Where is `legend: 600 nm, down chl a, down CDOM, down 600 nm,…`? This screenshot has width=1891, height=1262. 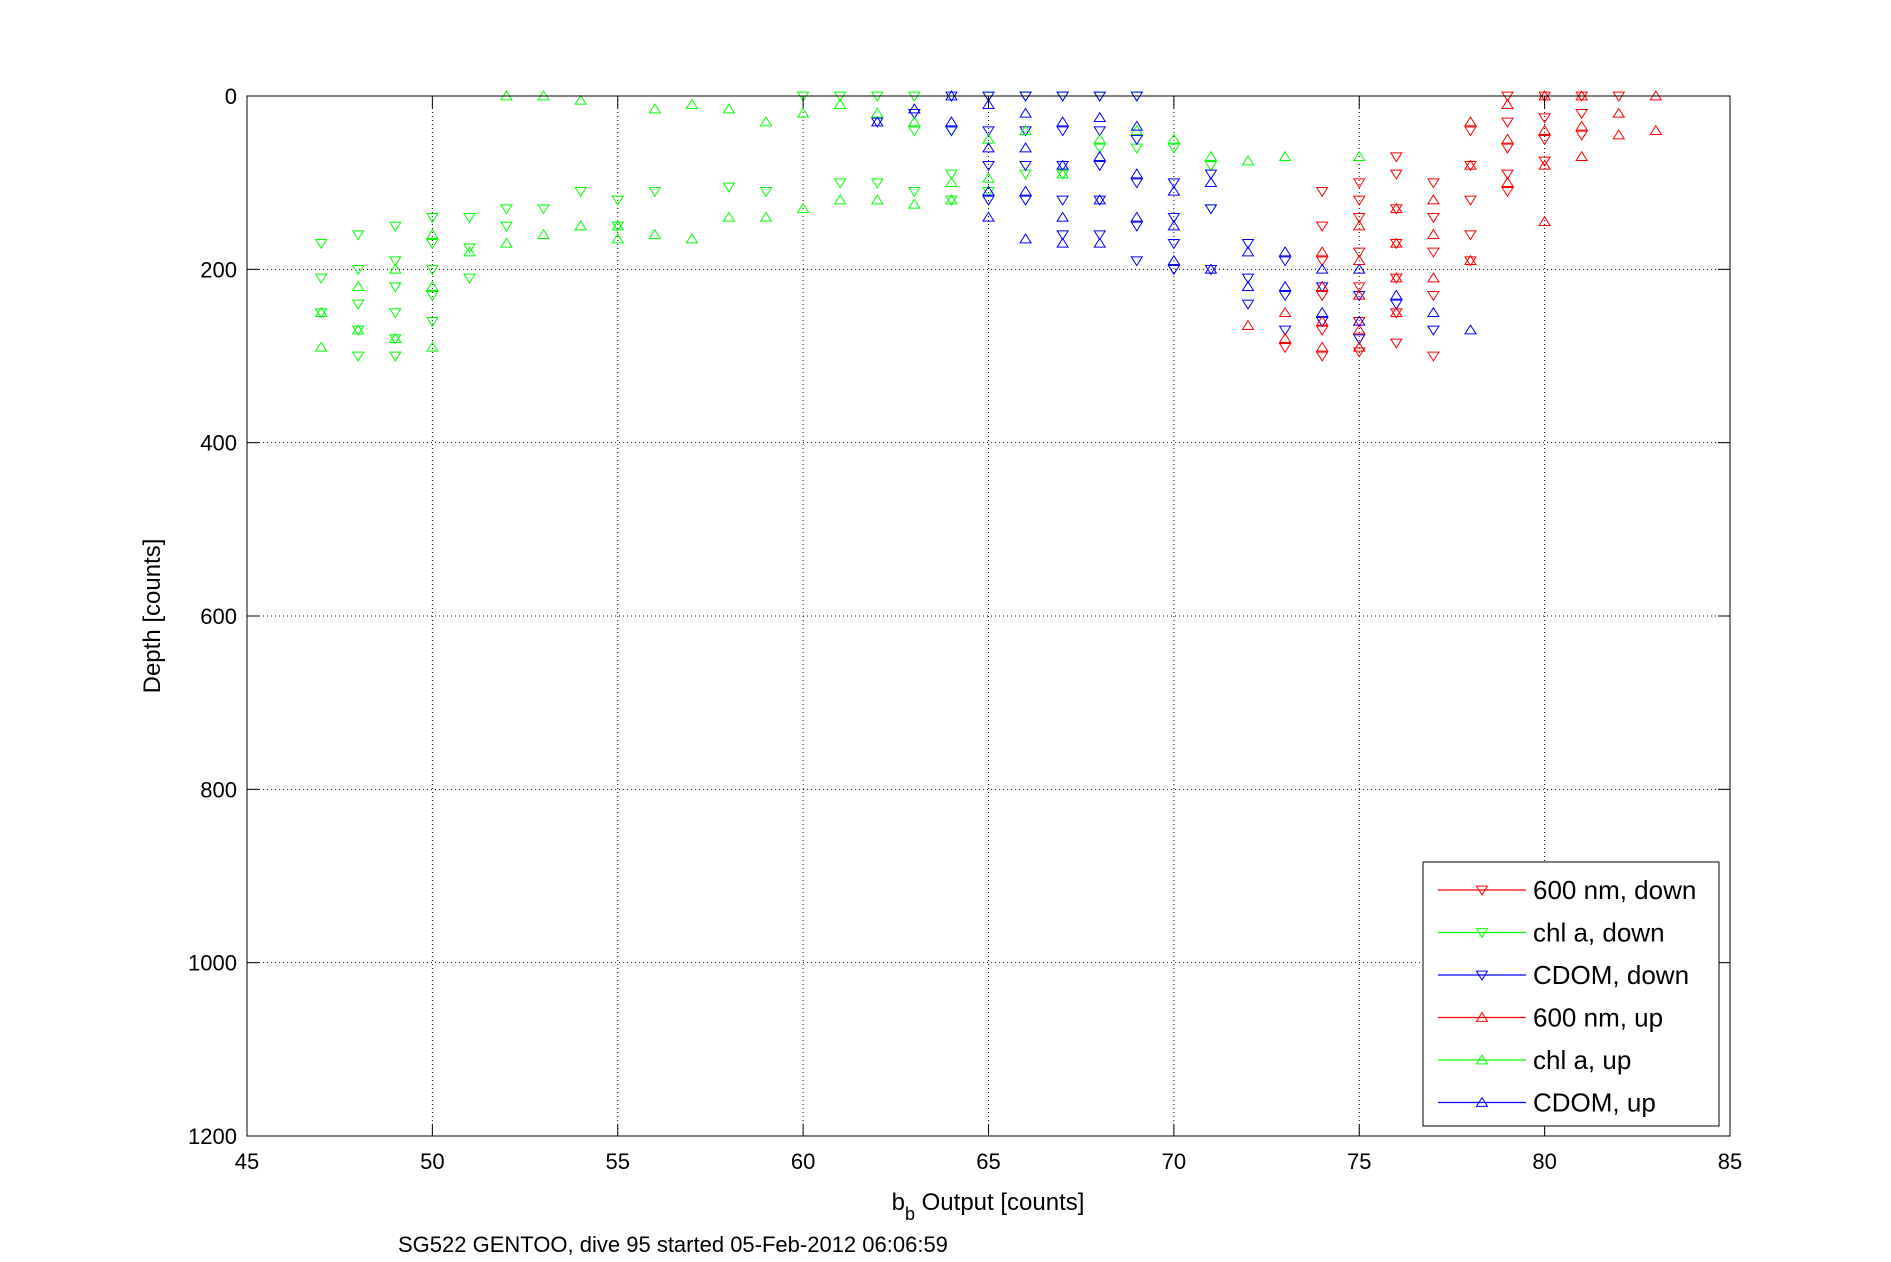
legend: 600 nm, down chl a, down CDOM, down 600 nm,… is located at coordinates (1571, 994).